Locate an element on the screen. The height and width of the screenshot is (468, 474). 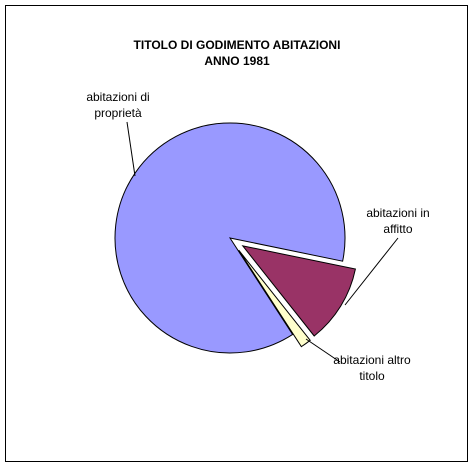
chart-title: TITOLO DI GODIMENTO ABITAZIONI is located at coordinates (237, 45).